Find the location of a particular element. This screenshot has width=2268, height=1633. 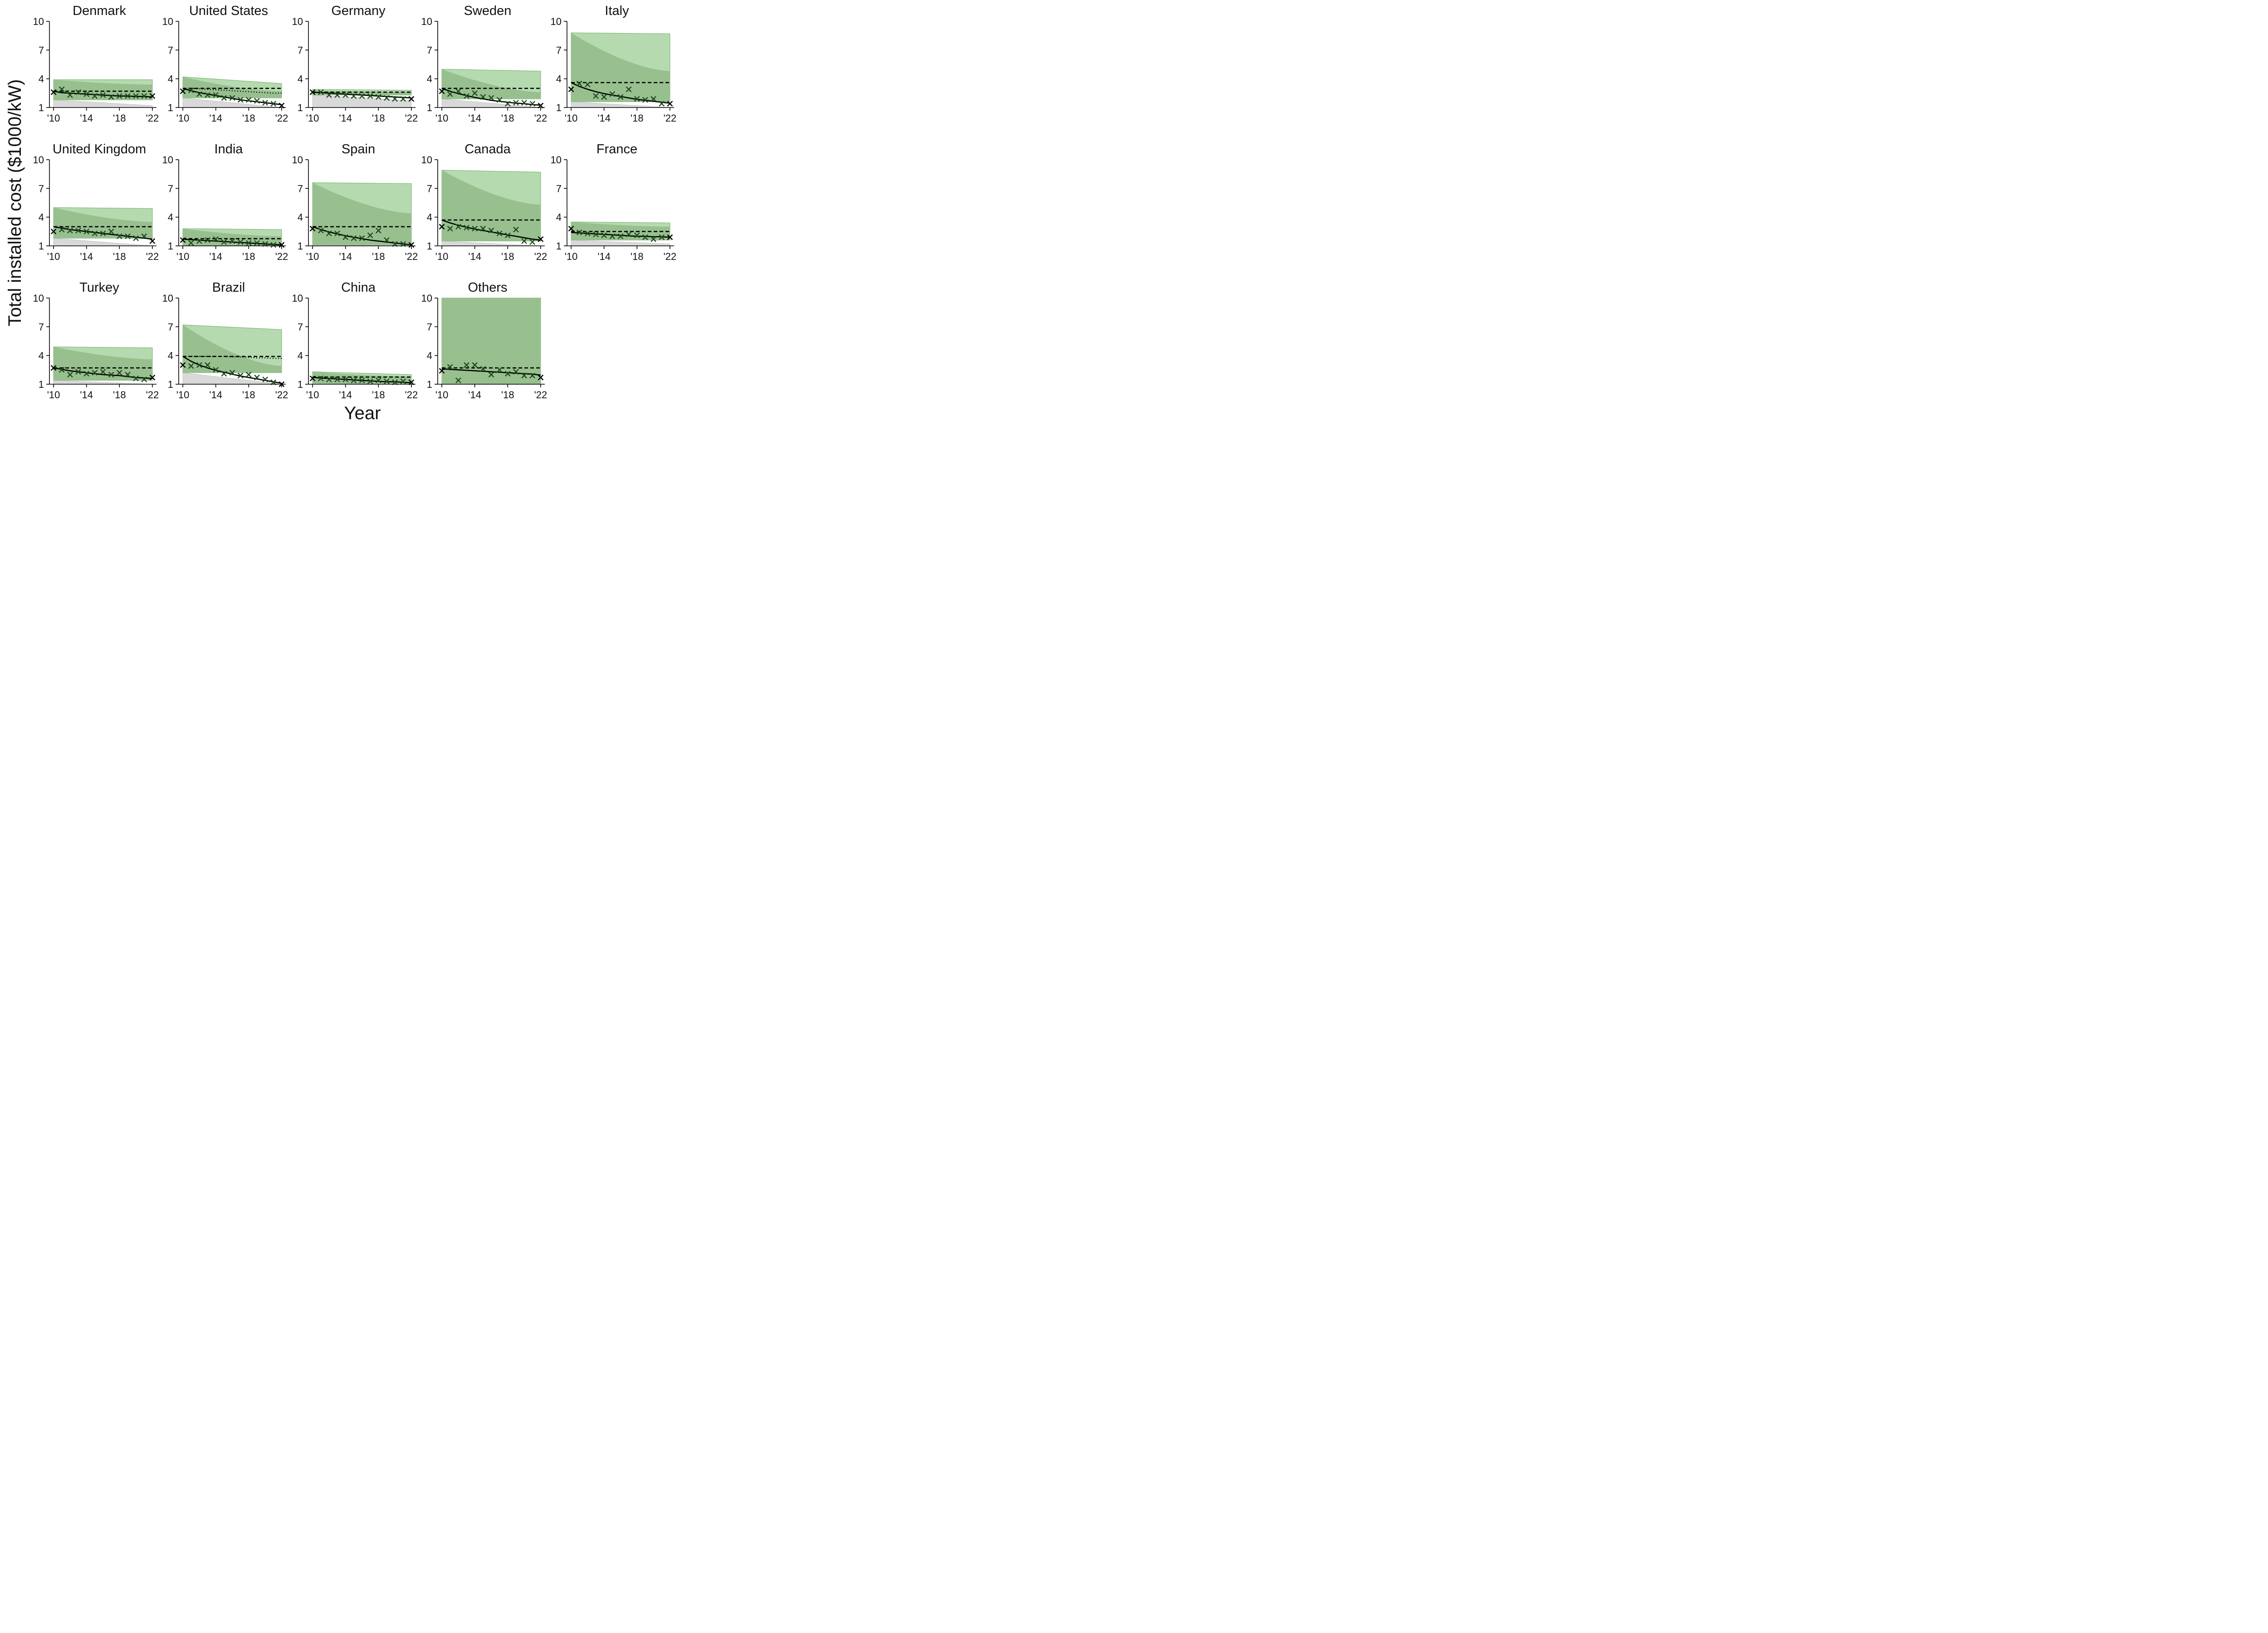

panel-title: China is located at coordinates (359, 287).